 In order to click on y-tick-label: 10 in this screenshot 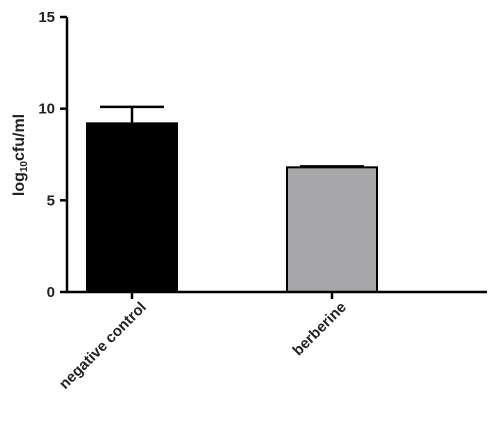, I will do `click(46, 109)`.